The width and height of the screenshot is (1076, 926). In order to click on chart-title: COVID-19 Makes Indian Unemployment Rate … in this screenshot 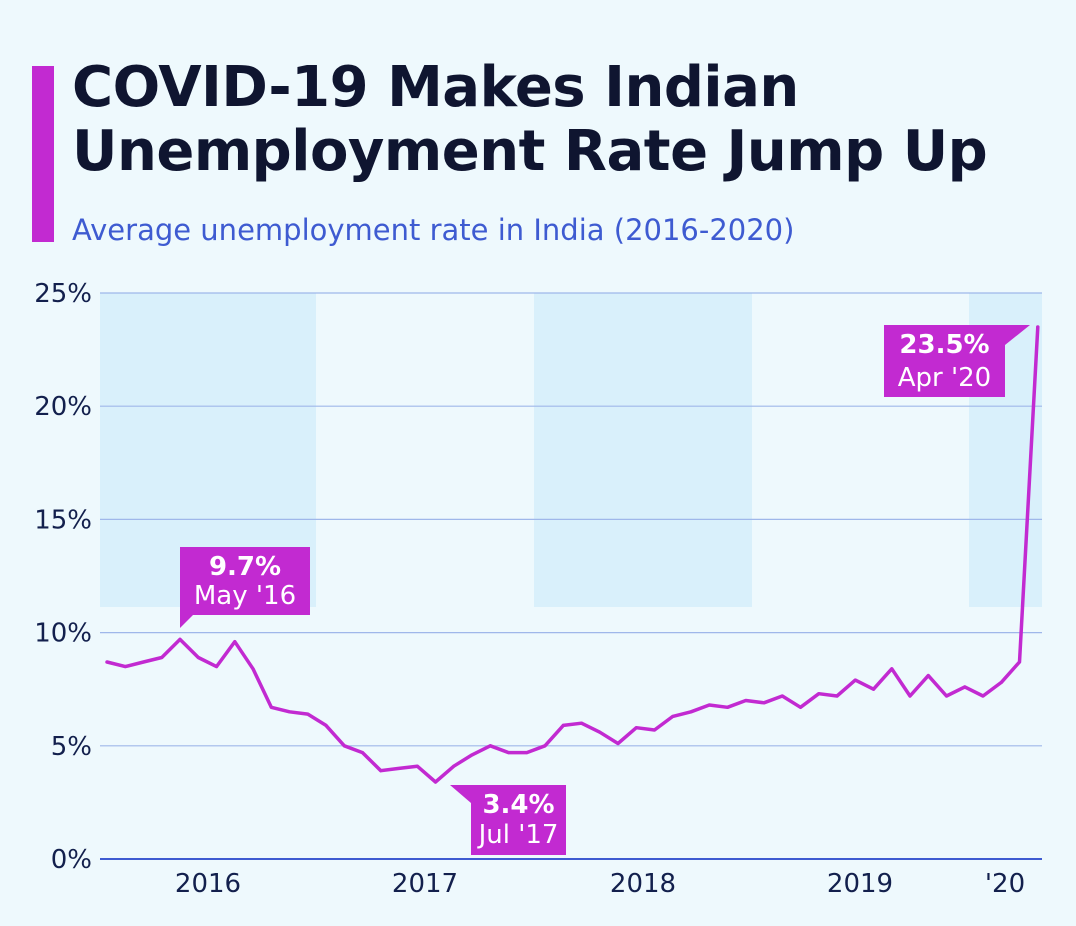, I will do `click(530, 119)`.